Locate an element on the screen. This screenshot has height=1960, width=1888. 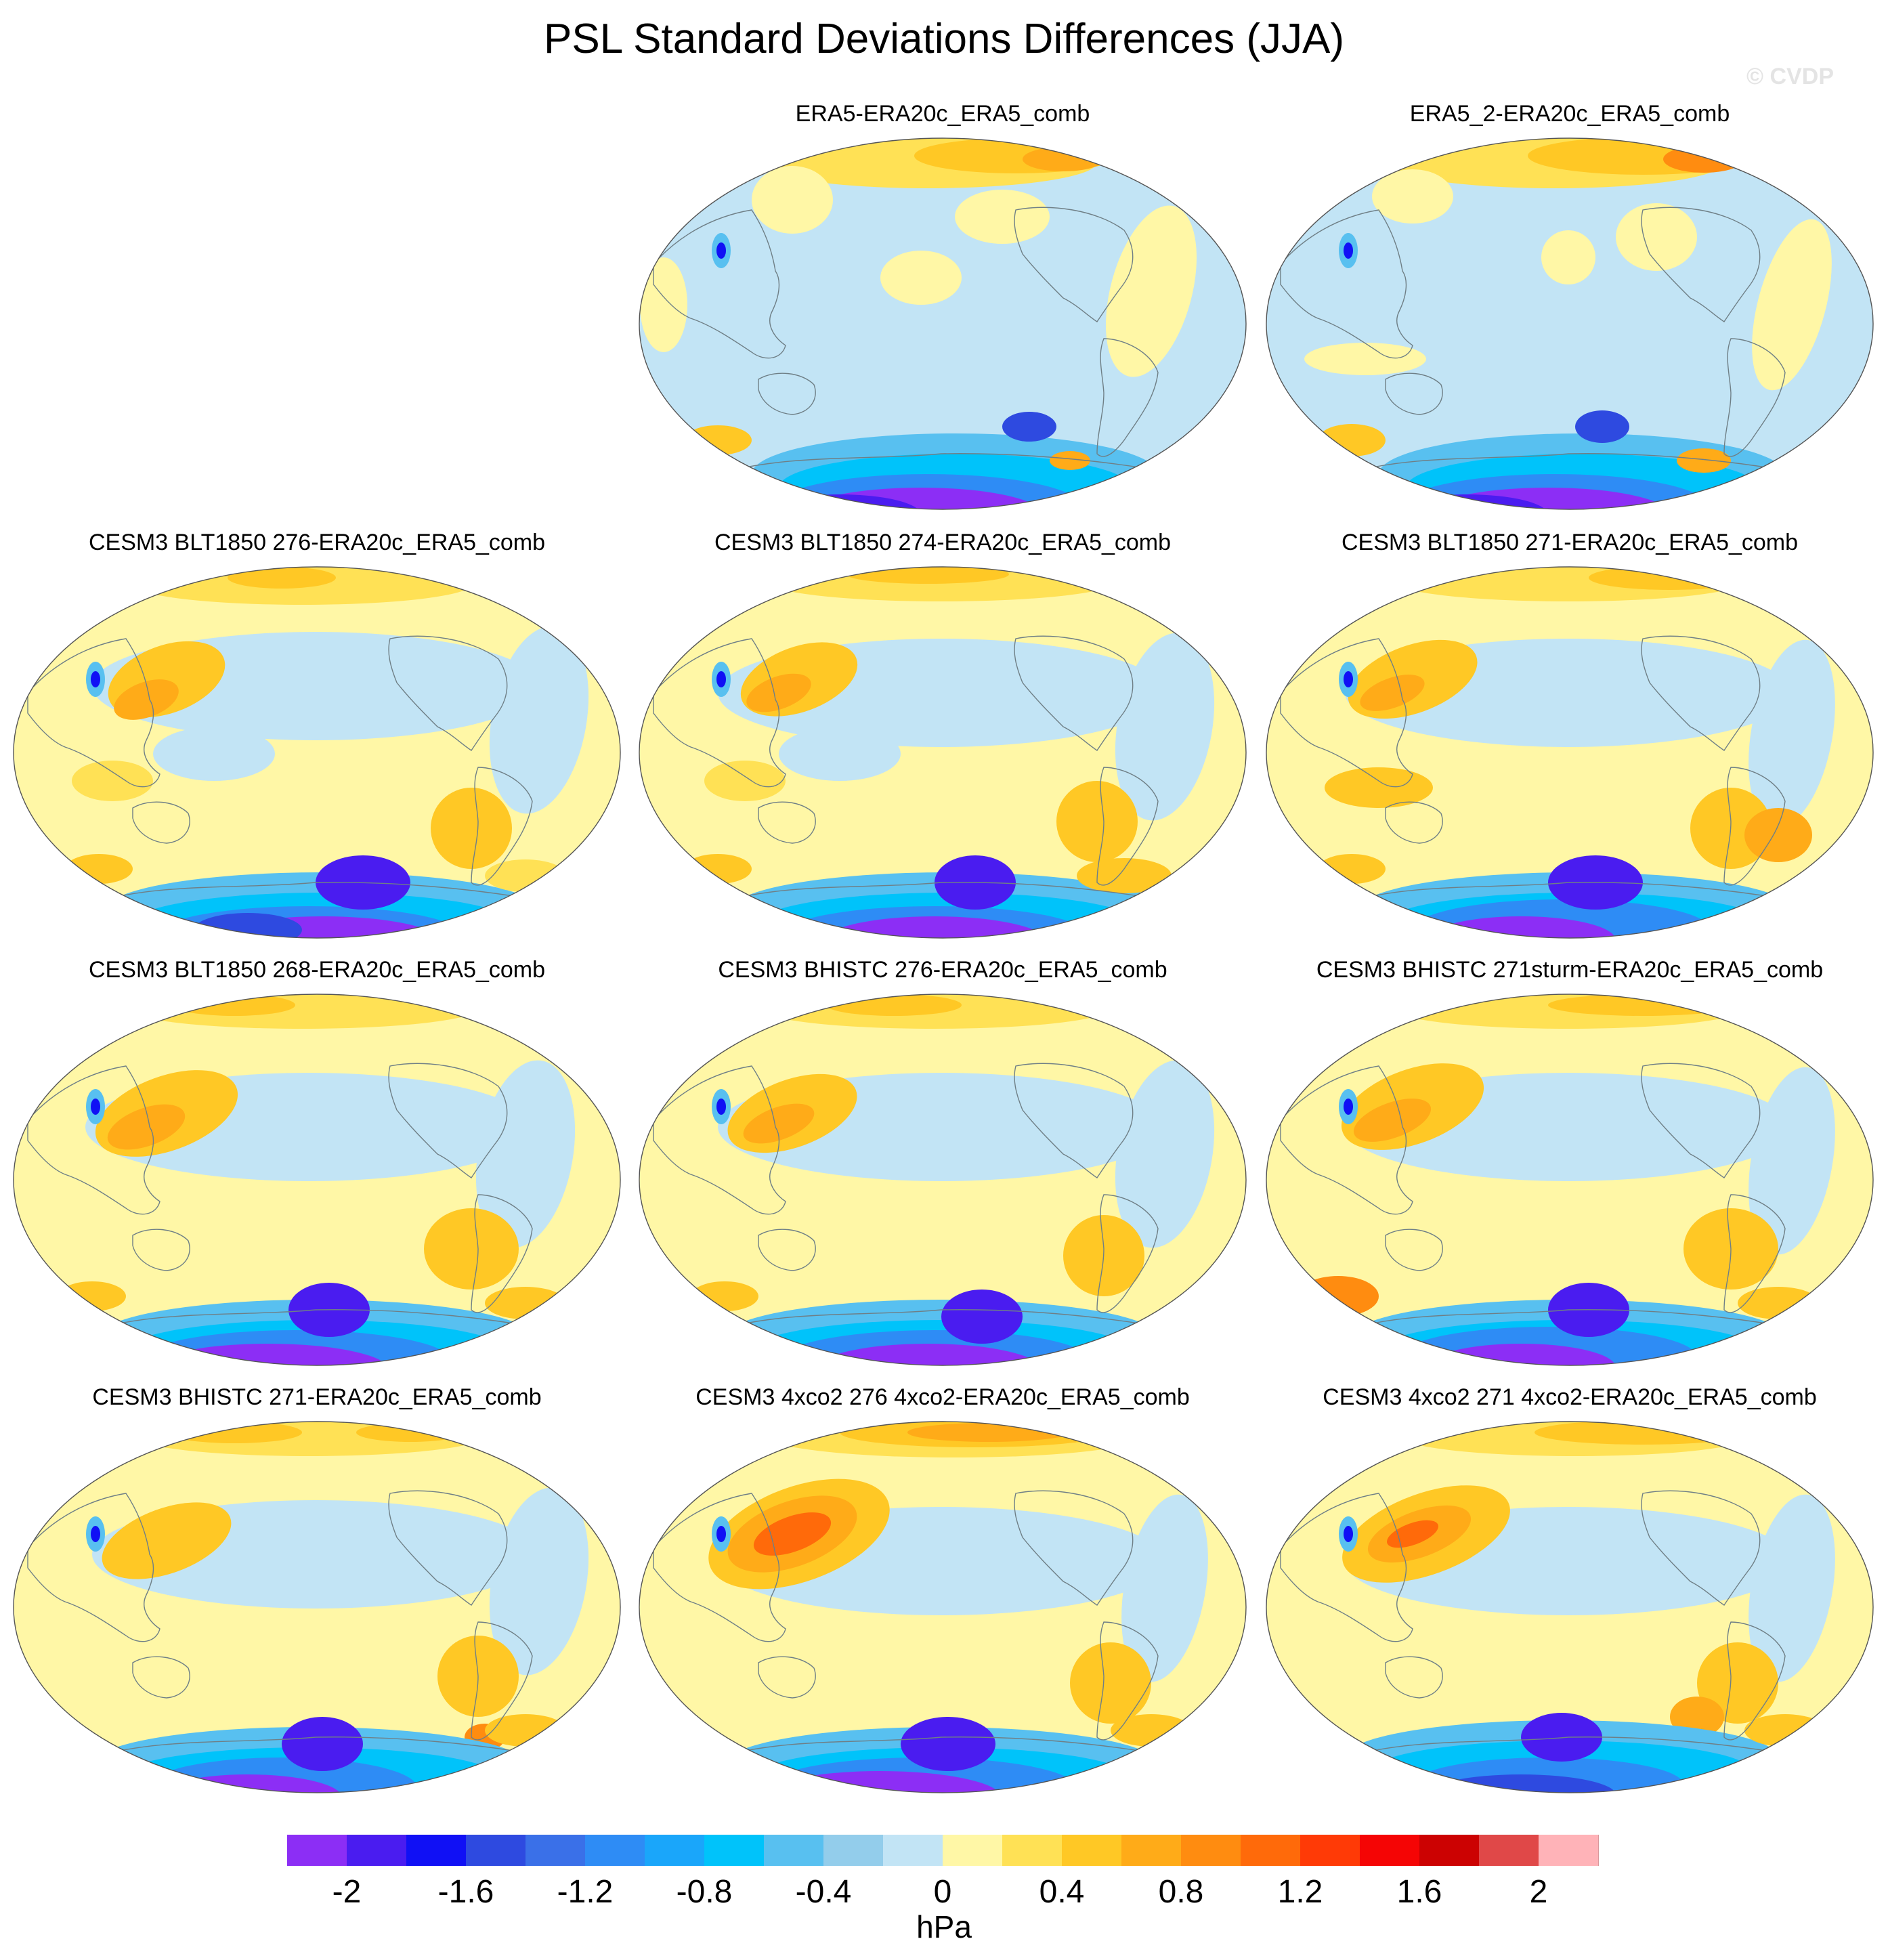
colorbar-tick-label: 0.8 is located at coordinates (1181, 1892).